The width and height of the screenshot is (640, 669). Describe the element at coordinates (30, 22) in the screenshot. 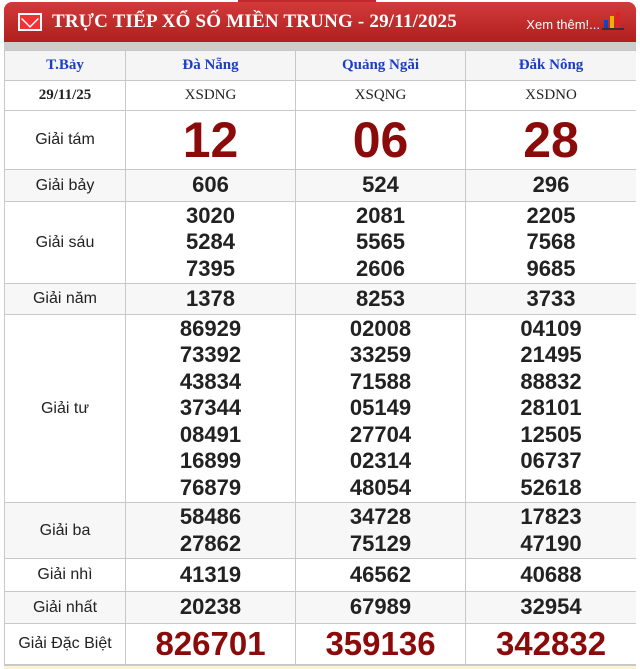

I see `mail-icon` at that location.